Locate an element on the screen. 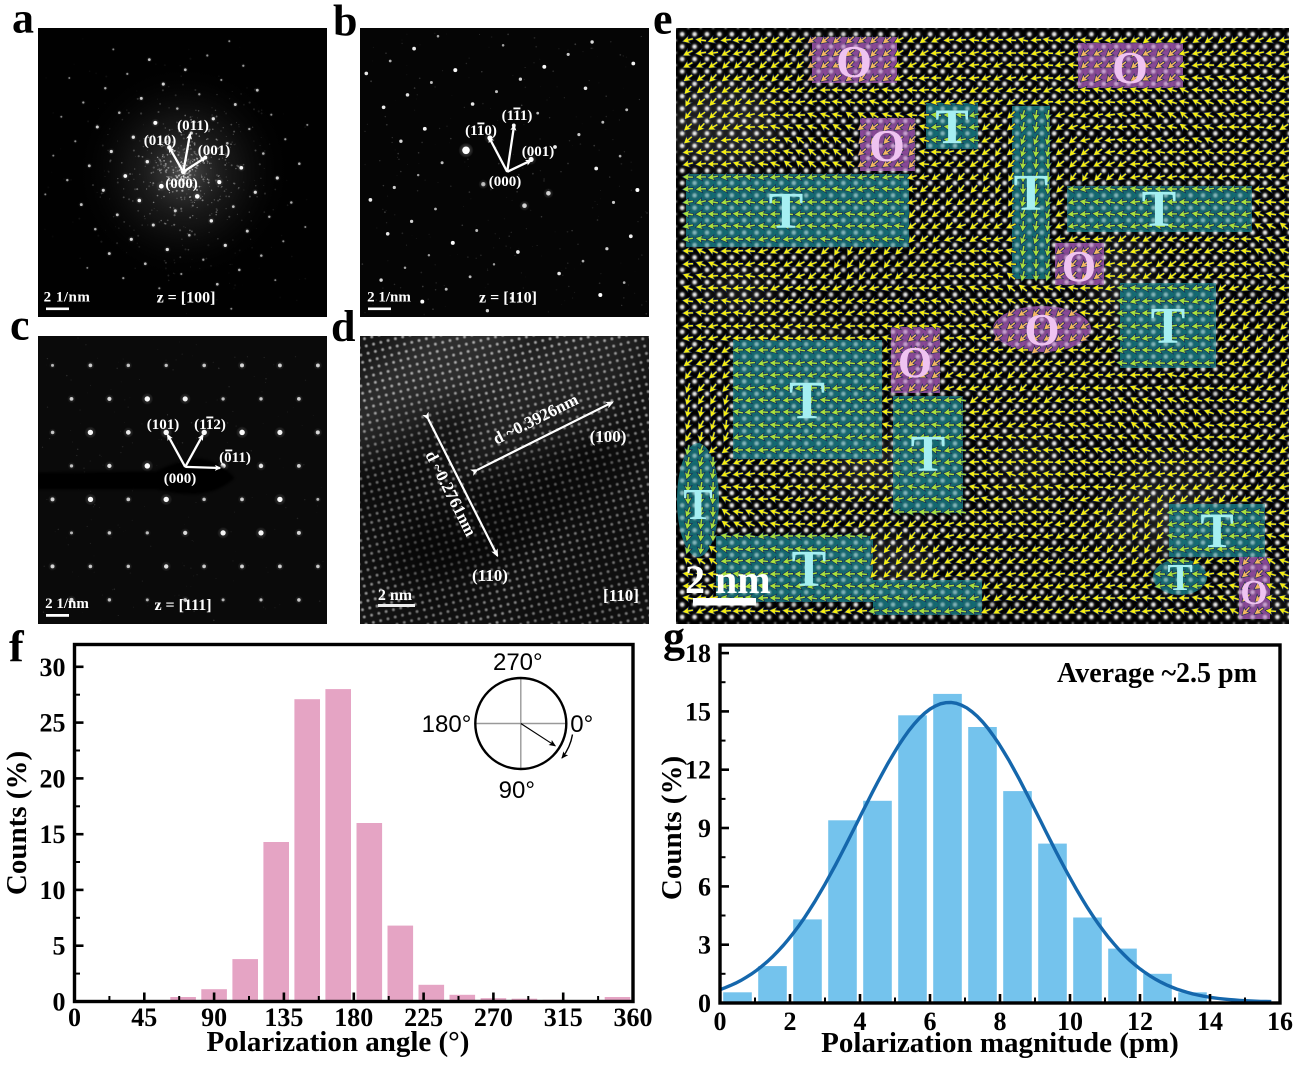 The height and width of the screenshot is (1074, 1296). svg-text: (010) is located at coordinates (160, 141).